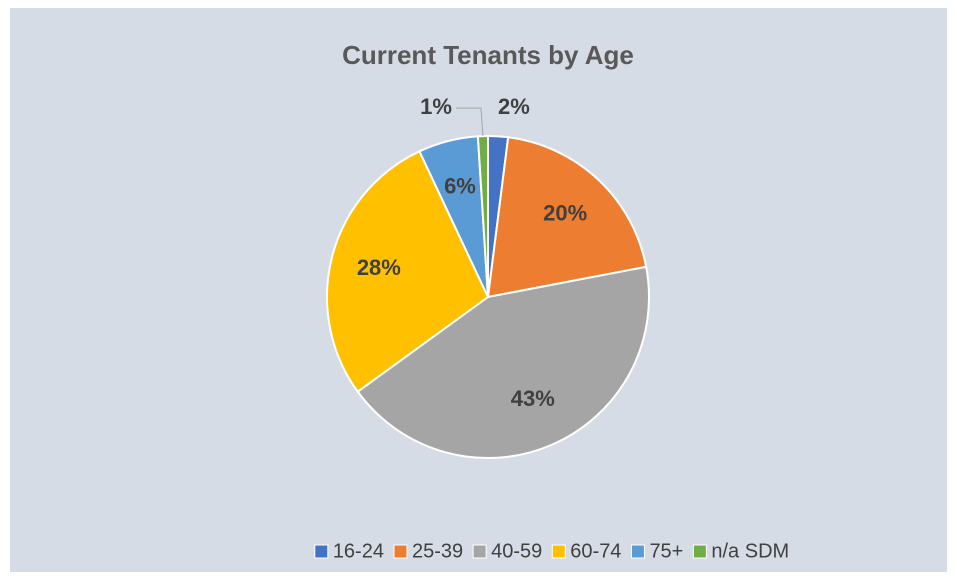 Image resolution: width=957 pixels, height=581 pixels. I want to click on legend-label: 16-24, so click(358, 551).